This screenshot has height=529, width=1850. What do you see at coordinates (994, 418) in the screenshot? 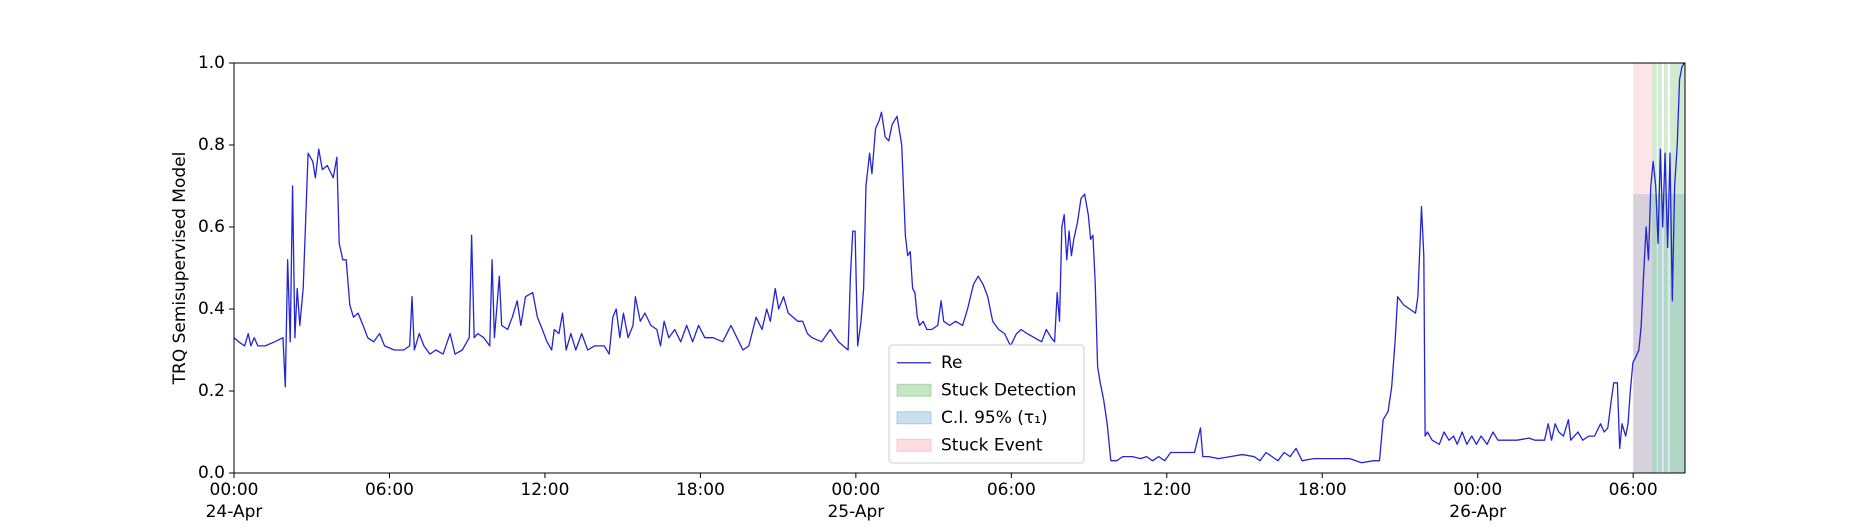
I see `legend-label: C.I. 95% (τ₁)` at bounding box center [994, 418].